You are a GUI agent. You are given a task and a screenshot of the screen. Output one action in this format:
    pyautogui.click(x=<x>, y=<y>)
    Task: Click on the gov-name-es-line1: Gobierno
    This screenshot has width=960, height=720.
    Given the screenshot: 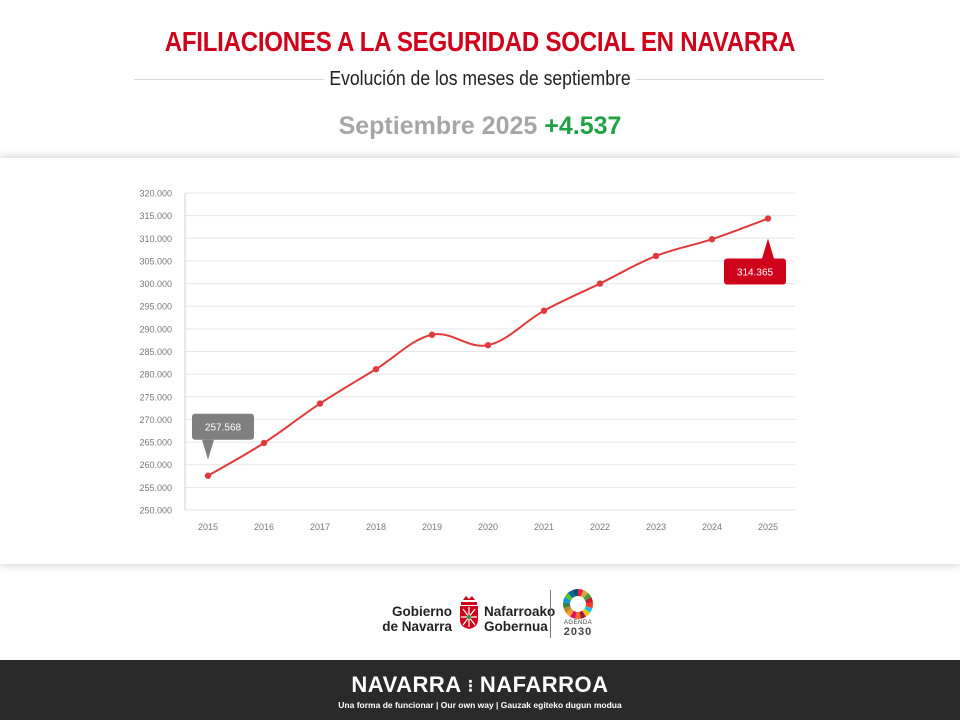 What is the action you would take?
    pyautogui.click(x=422, y=611)
    